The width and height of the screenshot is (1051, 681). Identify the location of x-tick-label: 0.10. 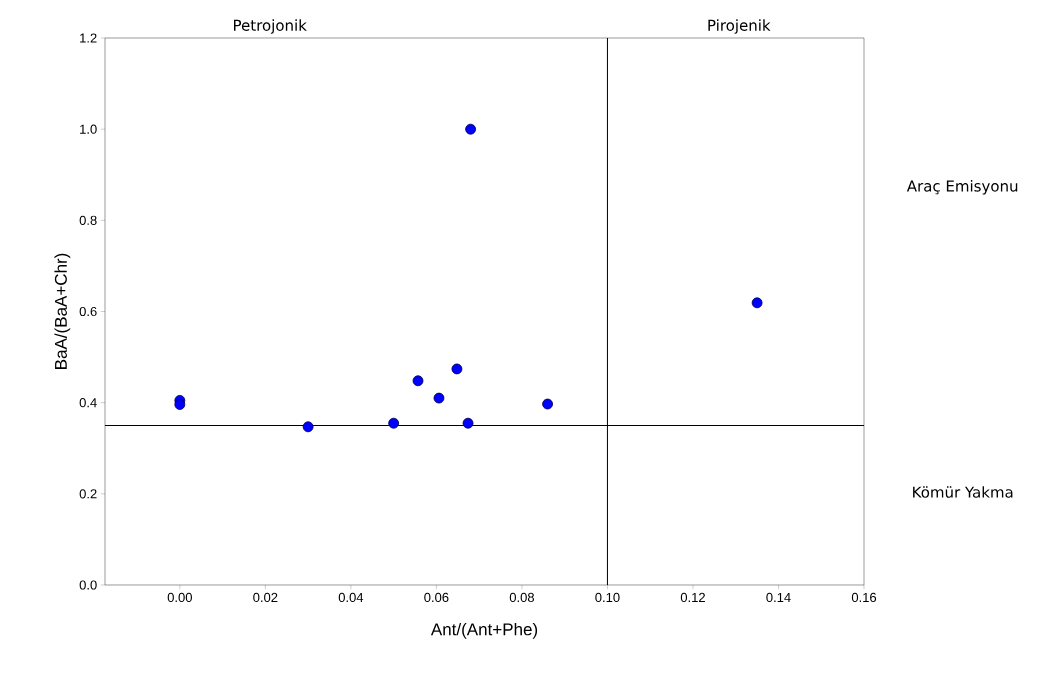
(607, 597).